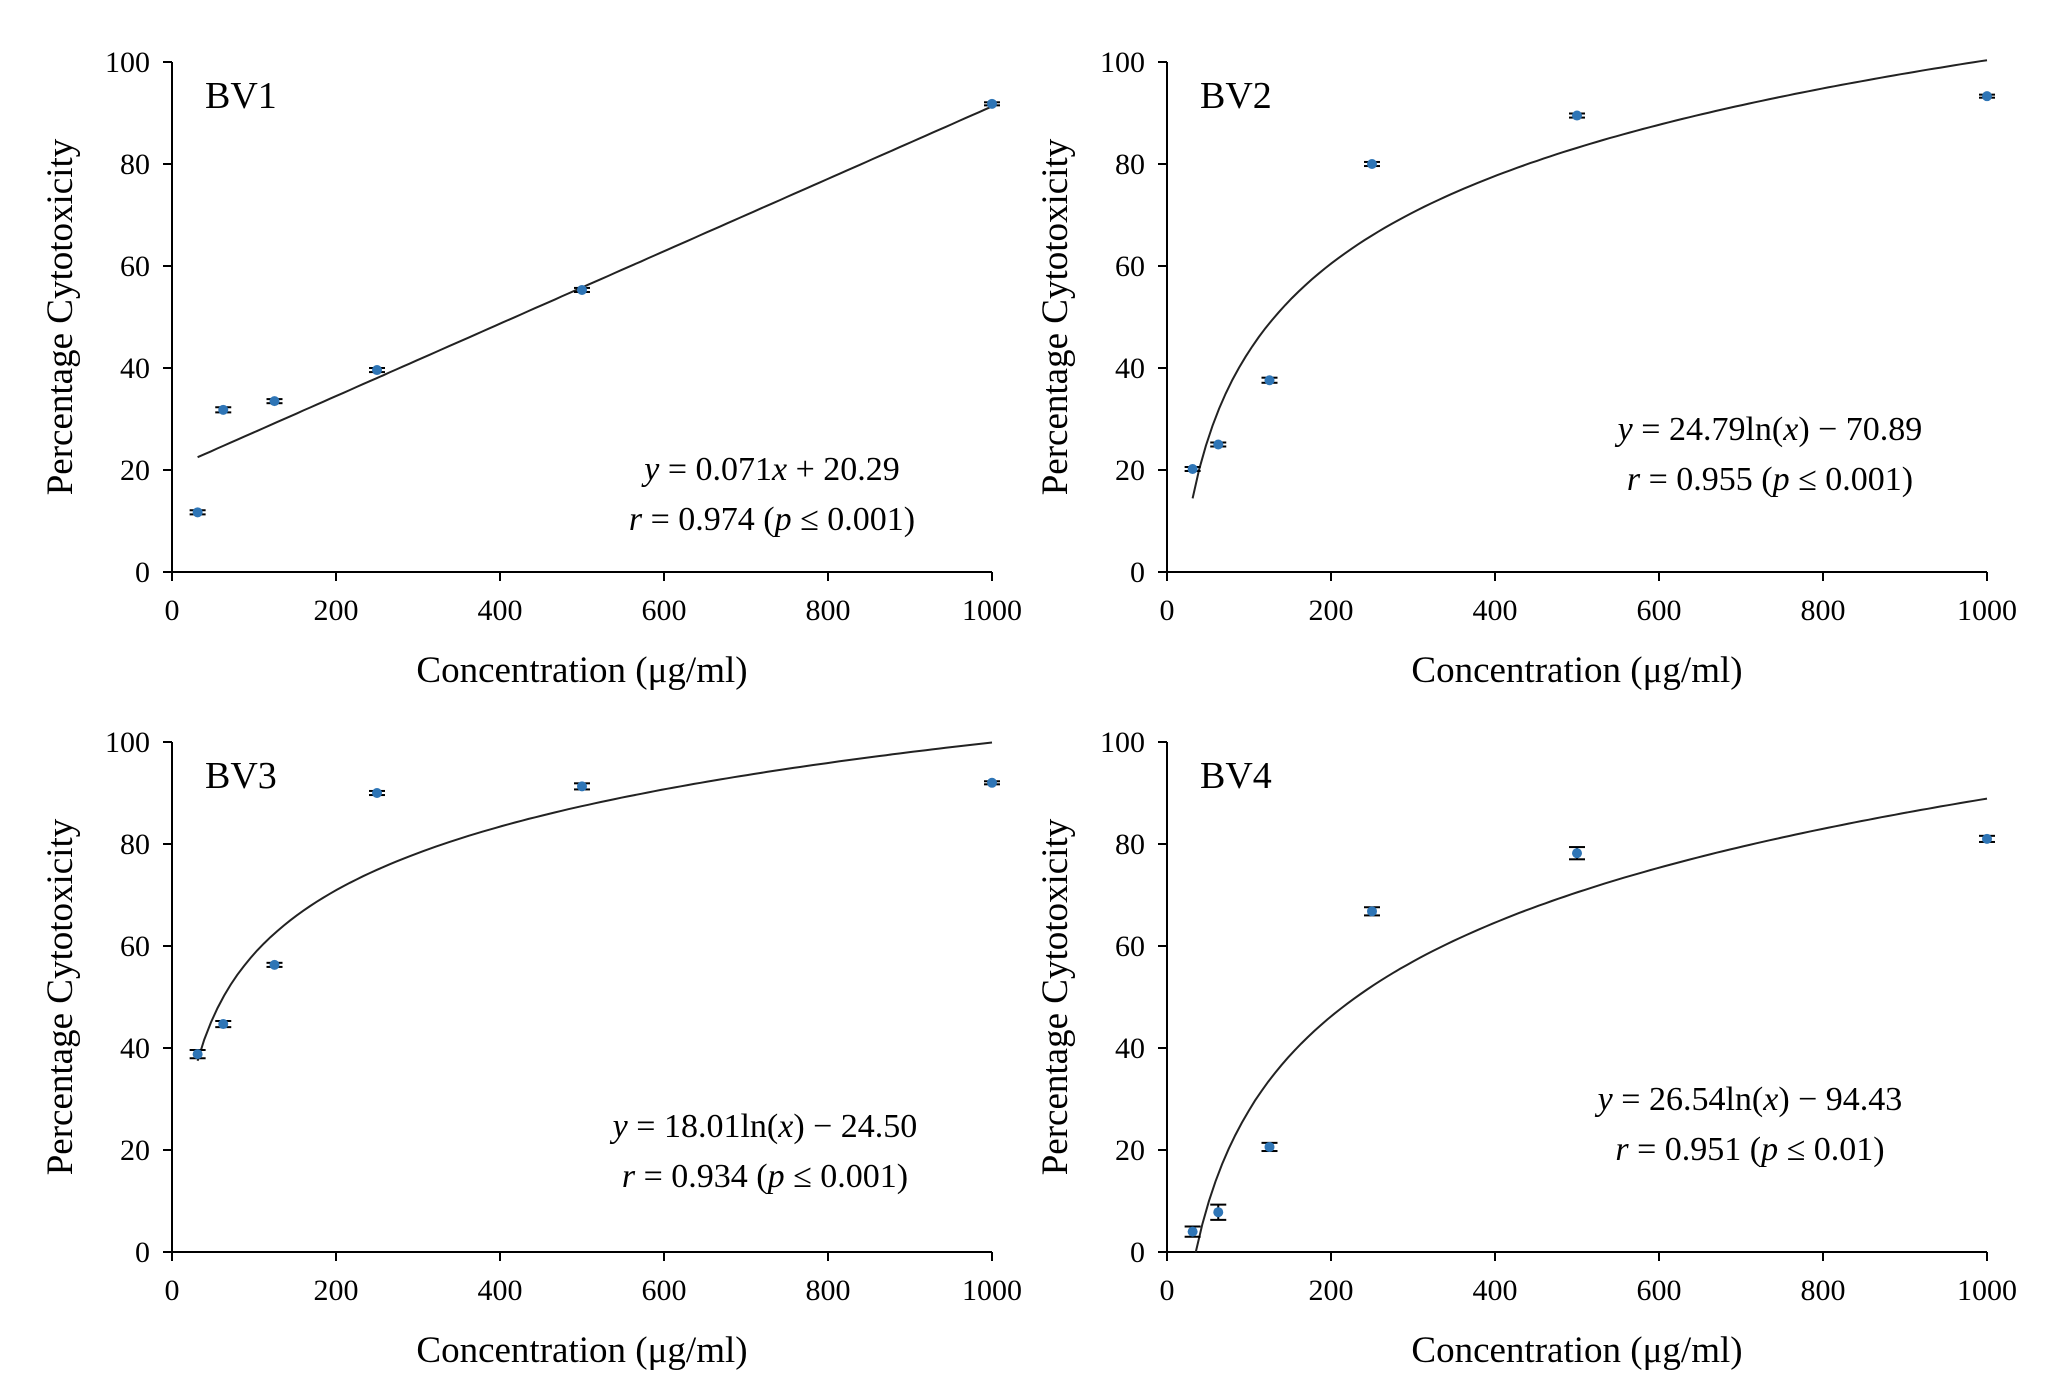 This screenshot has height=1400, width=2045. Describe the element at coordinates (1688, 1099) in the screenshot. I see `equation-coef: = 26.54ln(` at that location.